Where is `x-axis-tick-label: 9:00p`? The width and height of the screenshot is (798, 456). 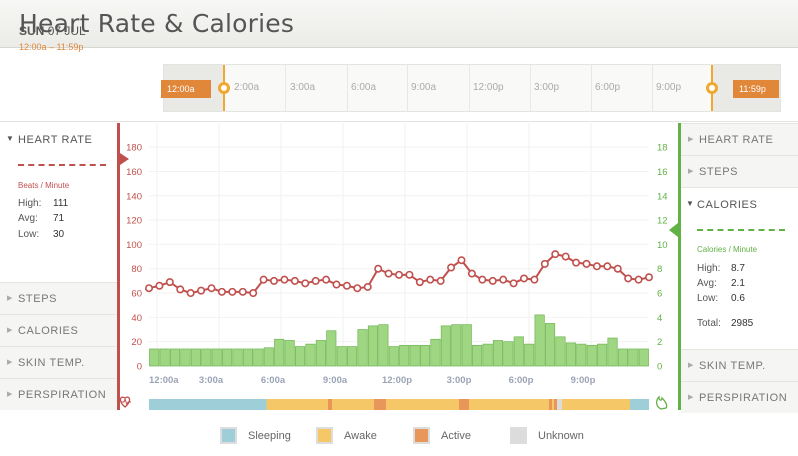
x-axis-tick-label: 9:00p is located at coordinates (583, 380).